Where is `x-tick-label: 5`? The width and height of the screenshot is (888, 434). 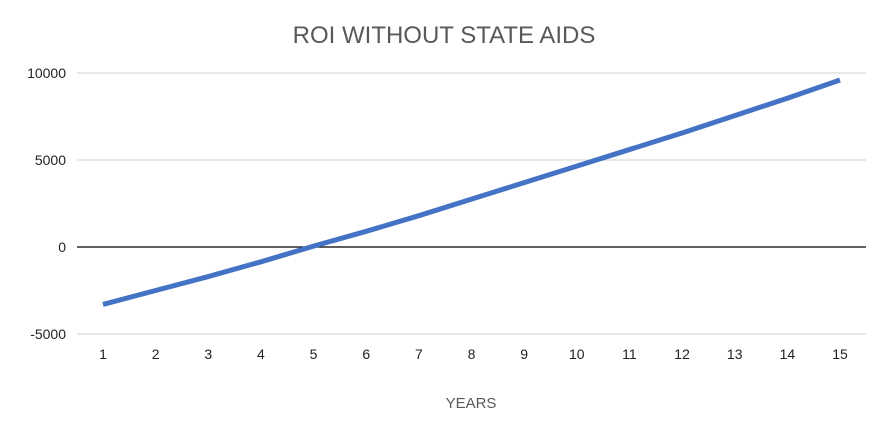 x-tick-label: 5 is located at coordinates (314, 354).